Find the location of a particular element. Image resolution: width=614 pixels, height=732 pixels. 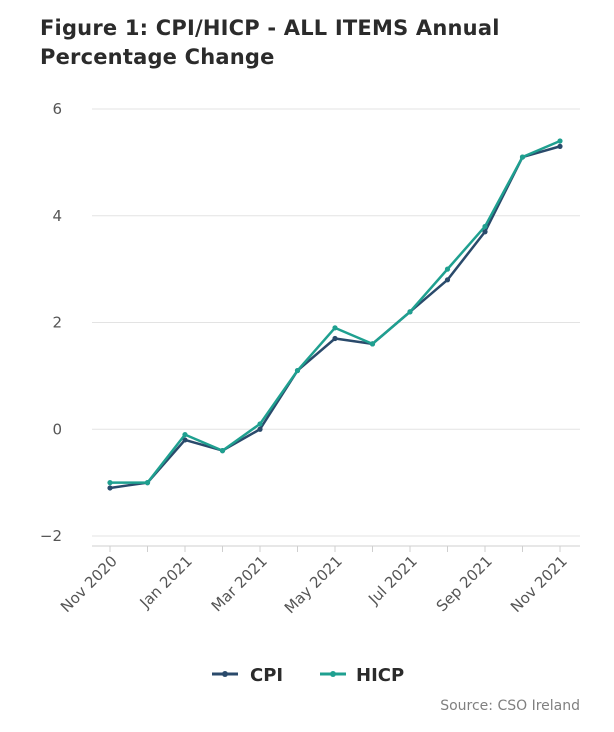

y-tick-label: −2 is located at coordinates (51, 536).